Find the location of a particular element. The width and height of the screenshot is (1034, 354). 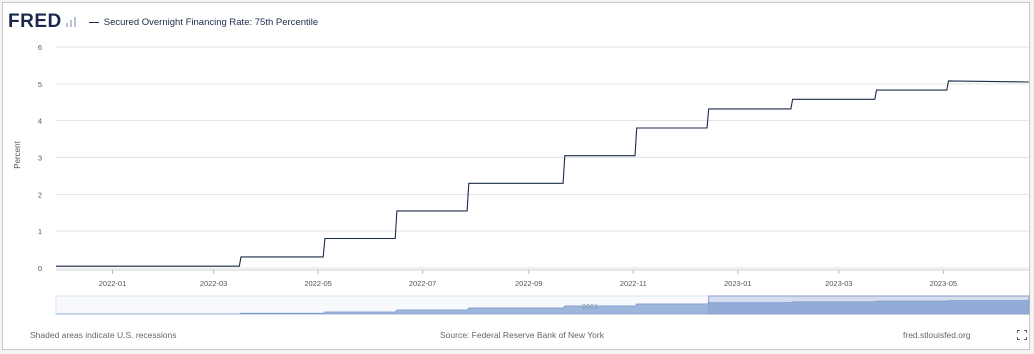

navigator-window is located at coordinates (869, 305).